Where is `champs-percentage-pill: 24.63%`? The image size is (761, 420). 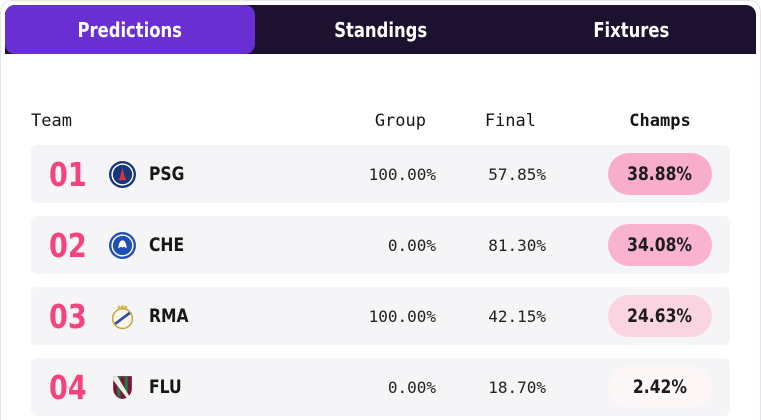 champs-percentage-pill: 24.63% is located at coordinates (660, 316).